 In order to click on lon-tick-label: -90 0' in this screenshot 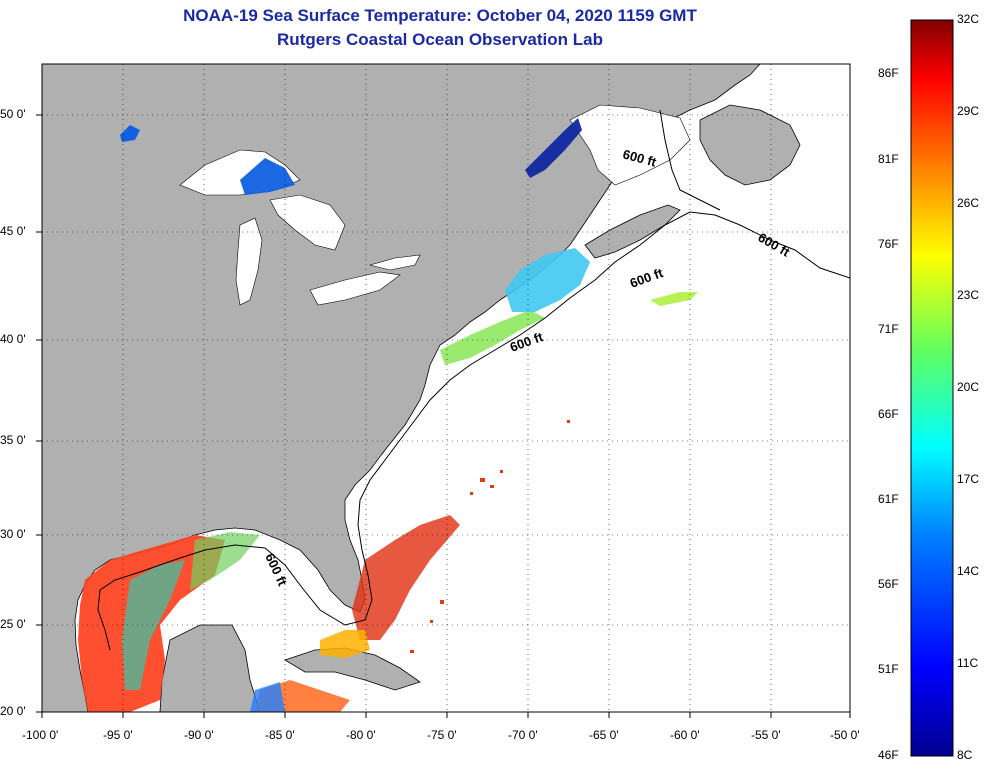, I will do `click(199, 735)`.